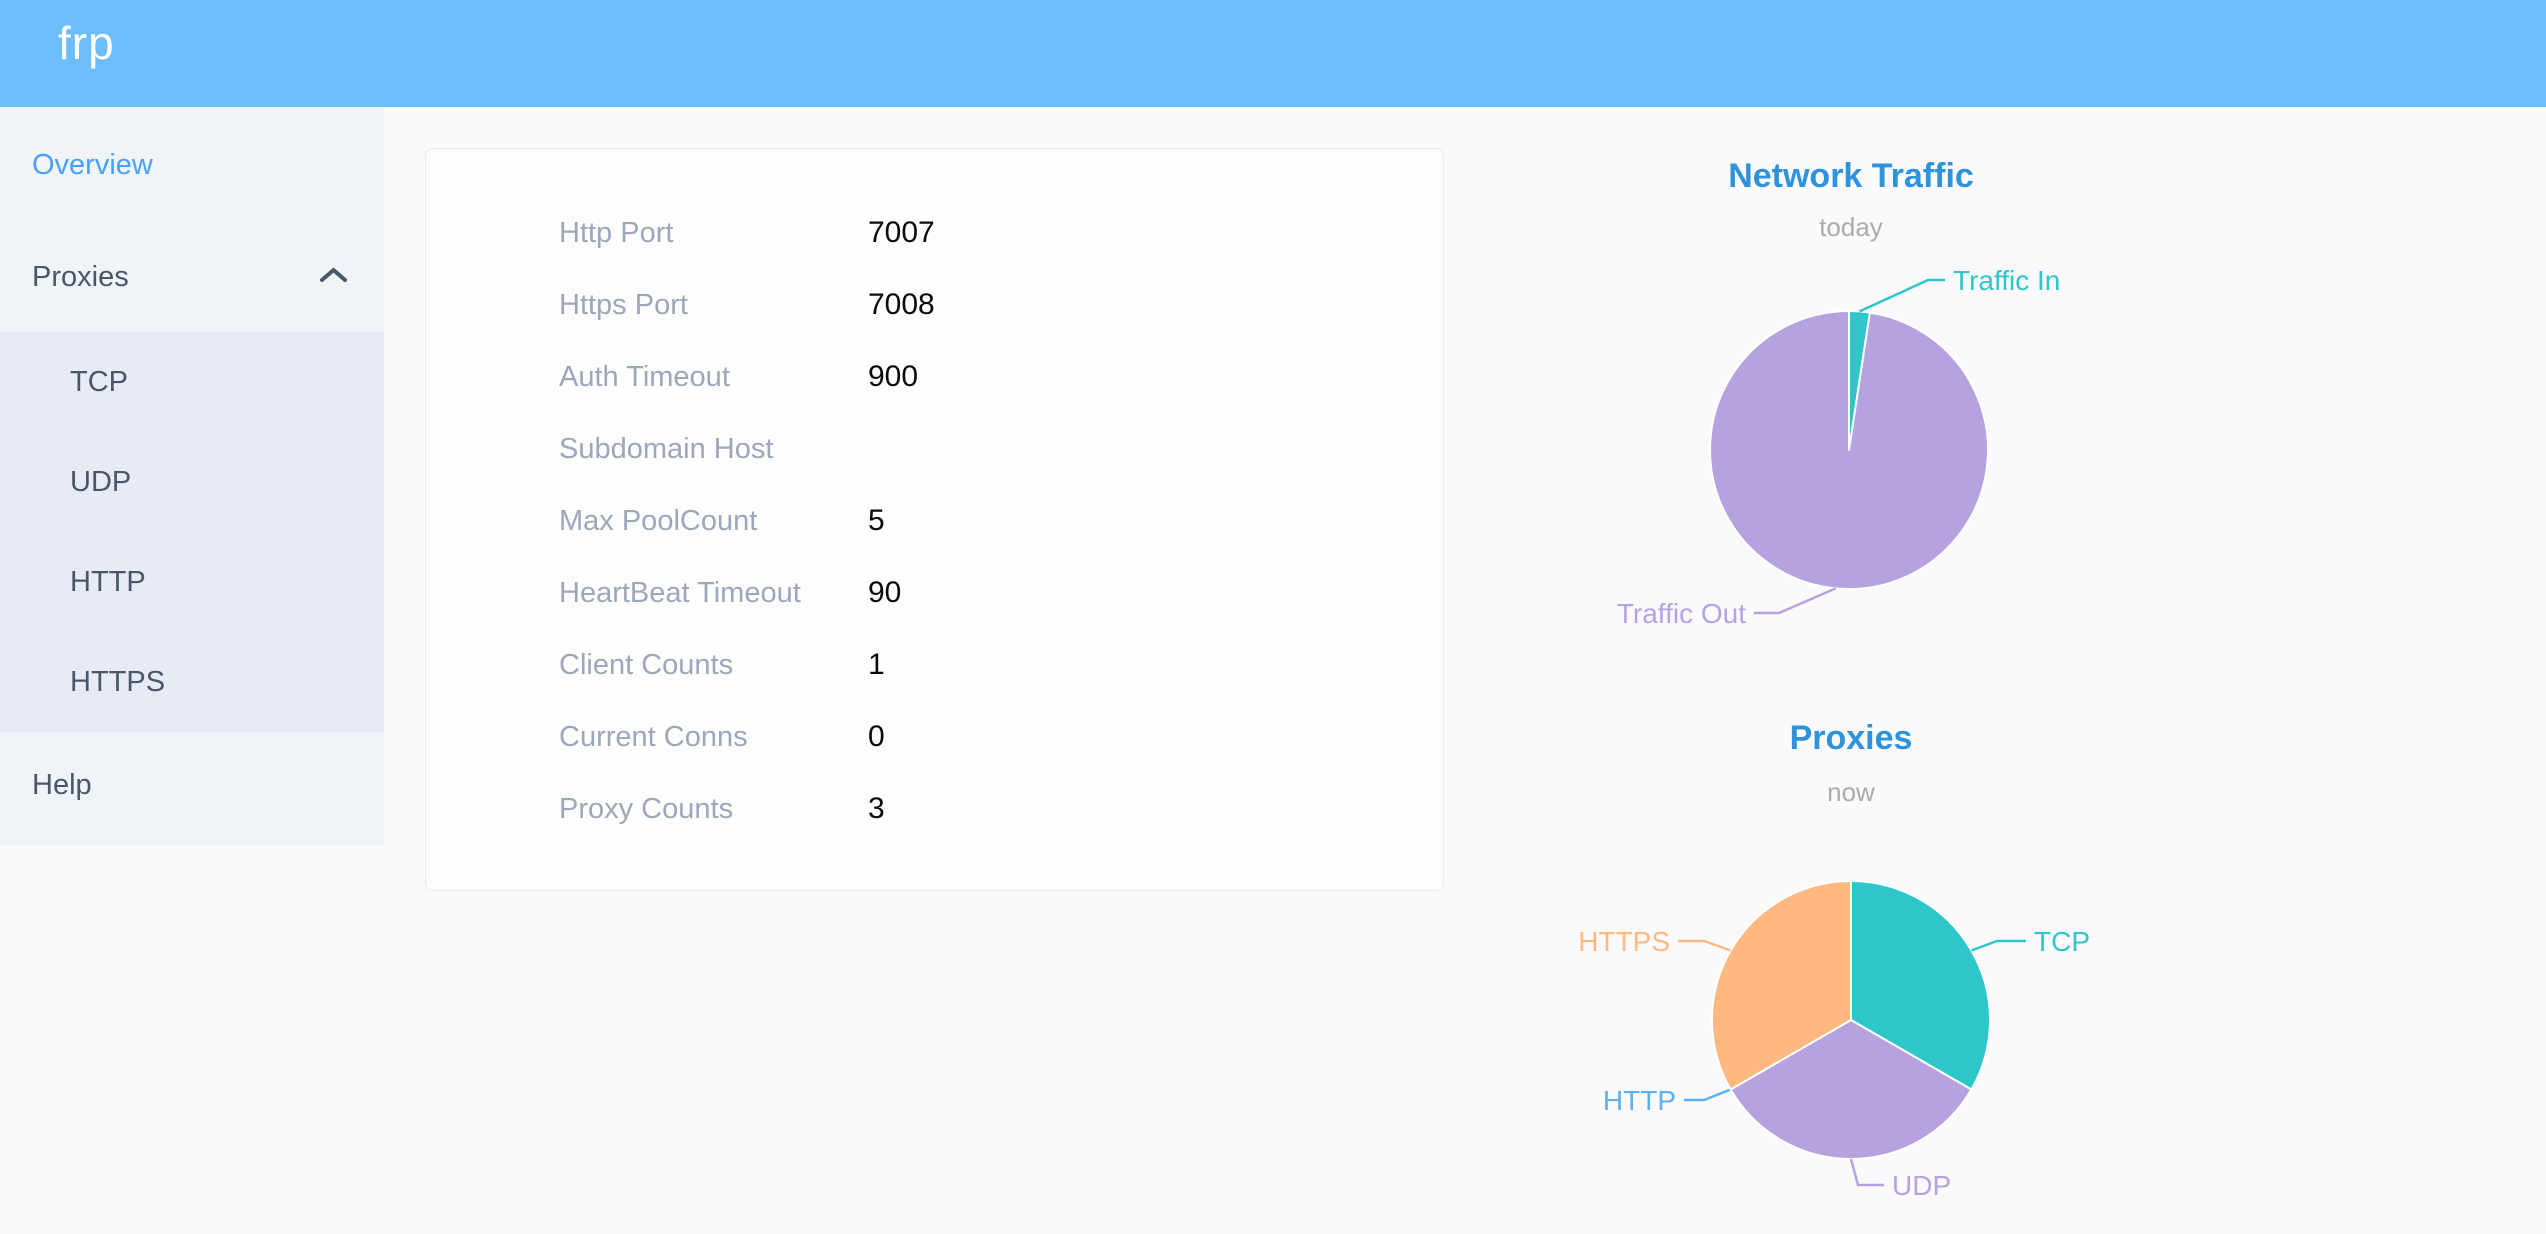 The height and width of the screenshot is (1234, 2546). Describe the element at coordinates (1639, 1100) in the screenshot. I see `pie-label-http: HTTP` at that location.